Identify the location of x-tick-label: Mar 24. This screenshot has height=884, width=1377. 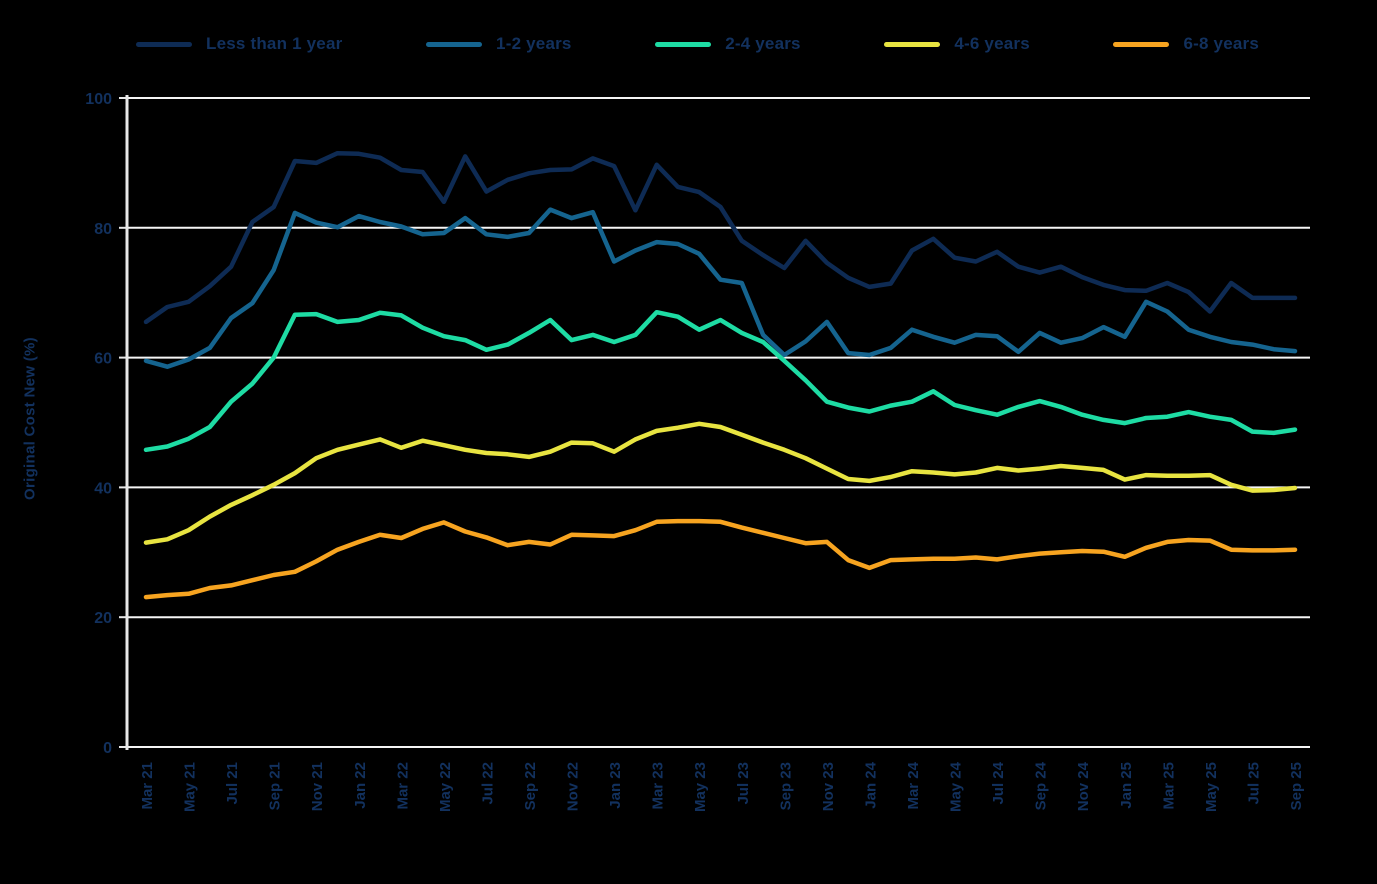
(913, 785).